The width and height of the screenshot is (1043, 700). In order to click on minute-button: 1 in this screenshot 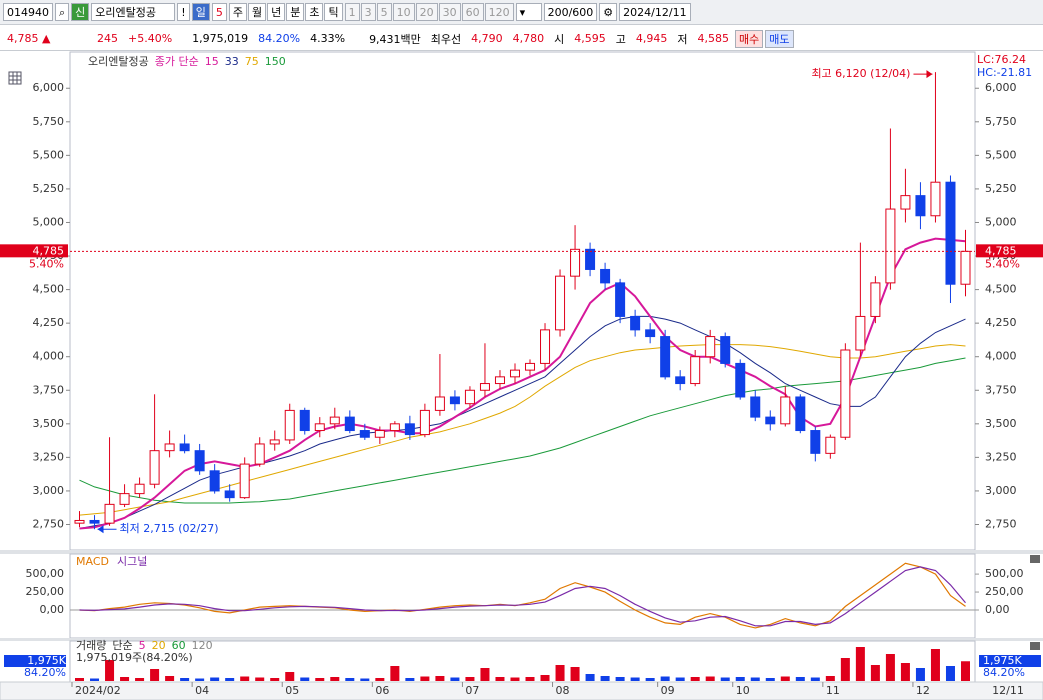, I will do `click(352, 12)`.